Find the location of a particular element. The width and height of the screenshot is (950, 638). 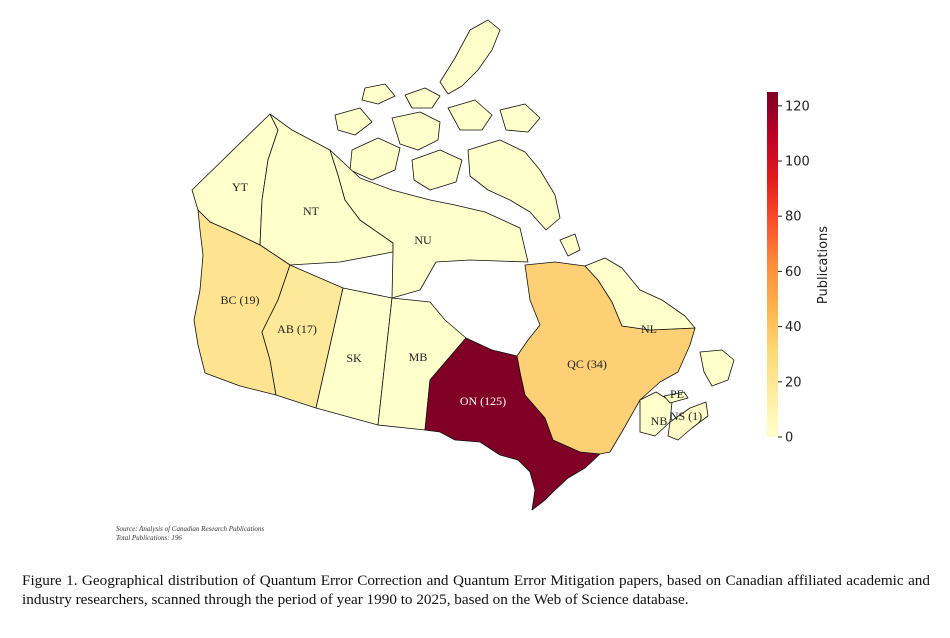

province-pe is located at coordinates (676, 397).